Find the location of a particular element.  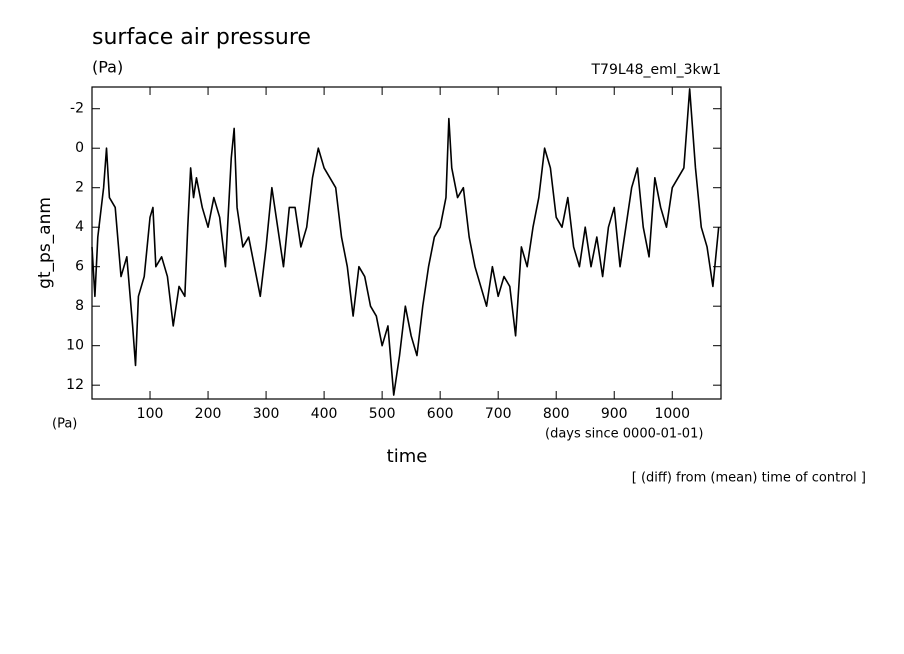

y-tick-label: -2 is located at coordinates (77, 109).